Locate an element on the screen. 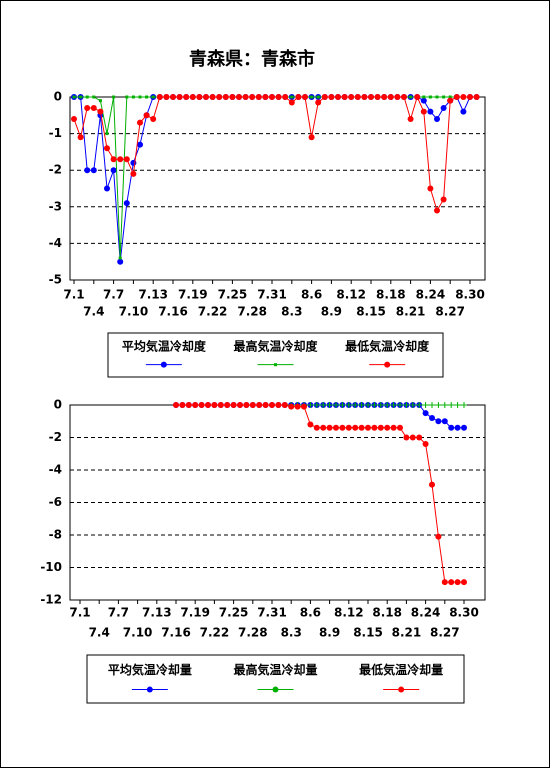 This screenshot has width=550, height=768. y-tick-label: 0 is located at coordinates (58, 97).